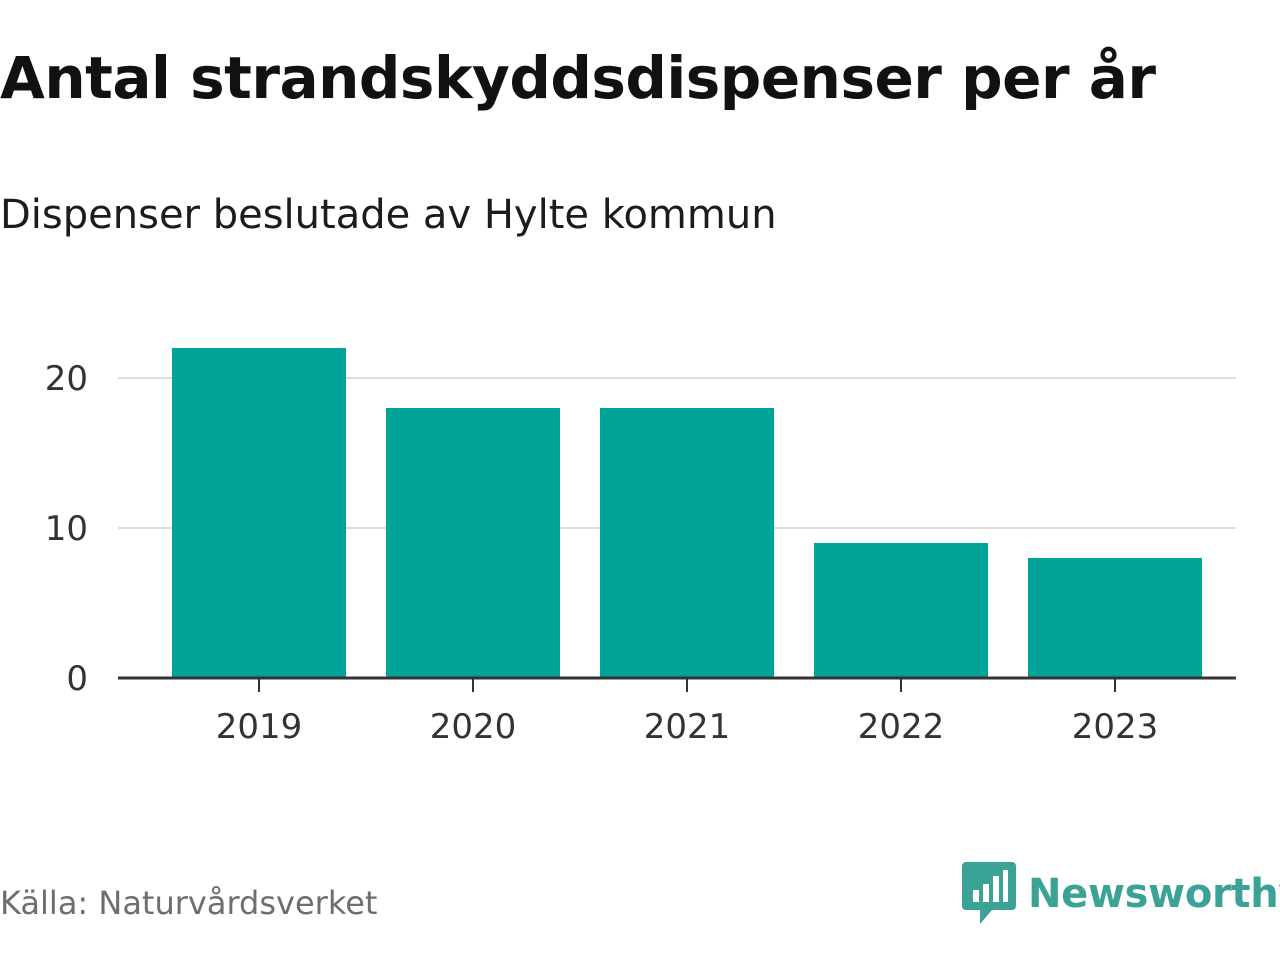  Describe the element at coordinates (901, 610) in the screenshot. I see `bar-2022` at that location.